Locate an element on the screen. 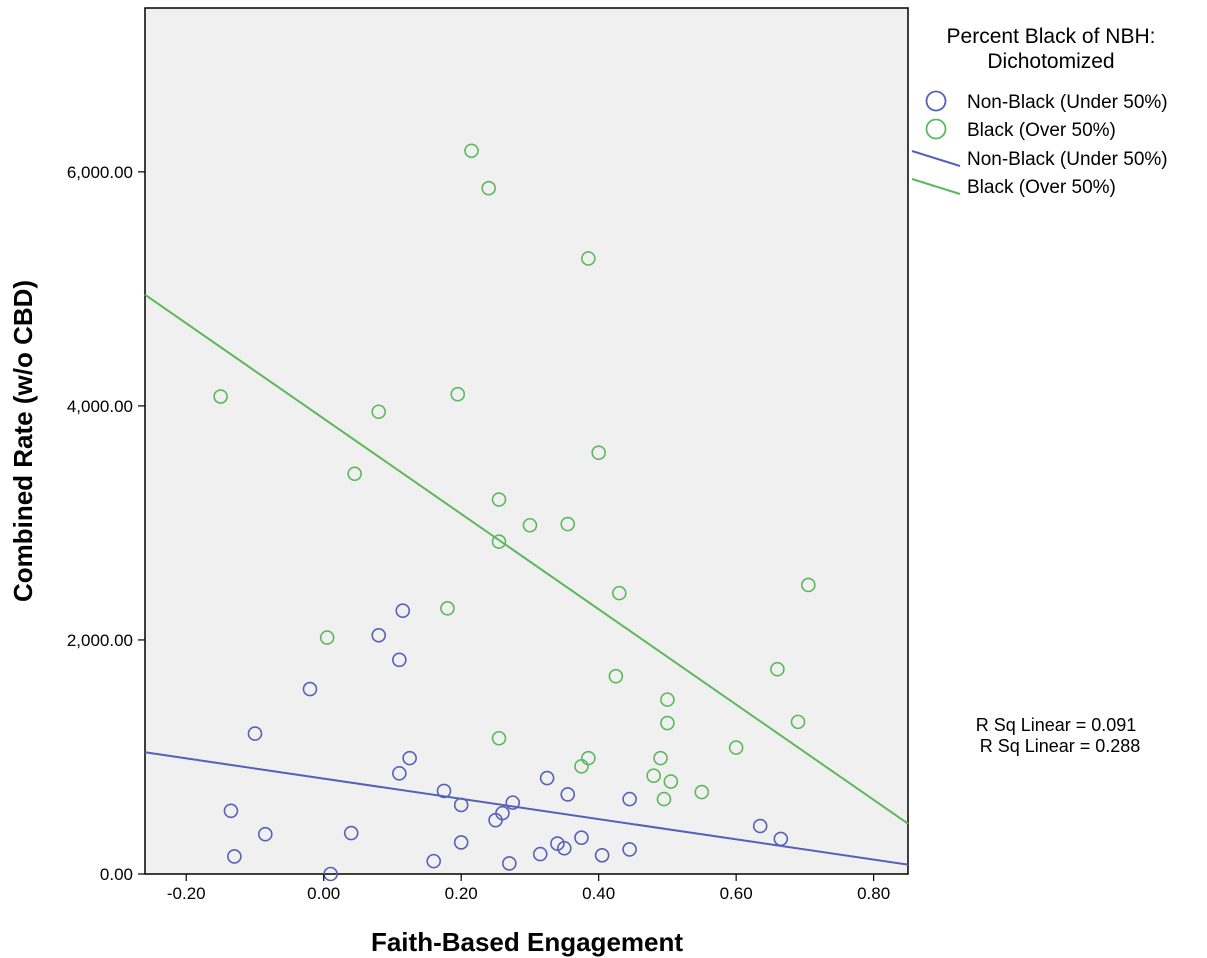 Image resolution: width=1207 pixels, height=958 pixels. y-axis-label: Combined Rate (w/o CBD) is located at coordinates (23, 441).